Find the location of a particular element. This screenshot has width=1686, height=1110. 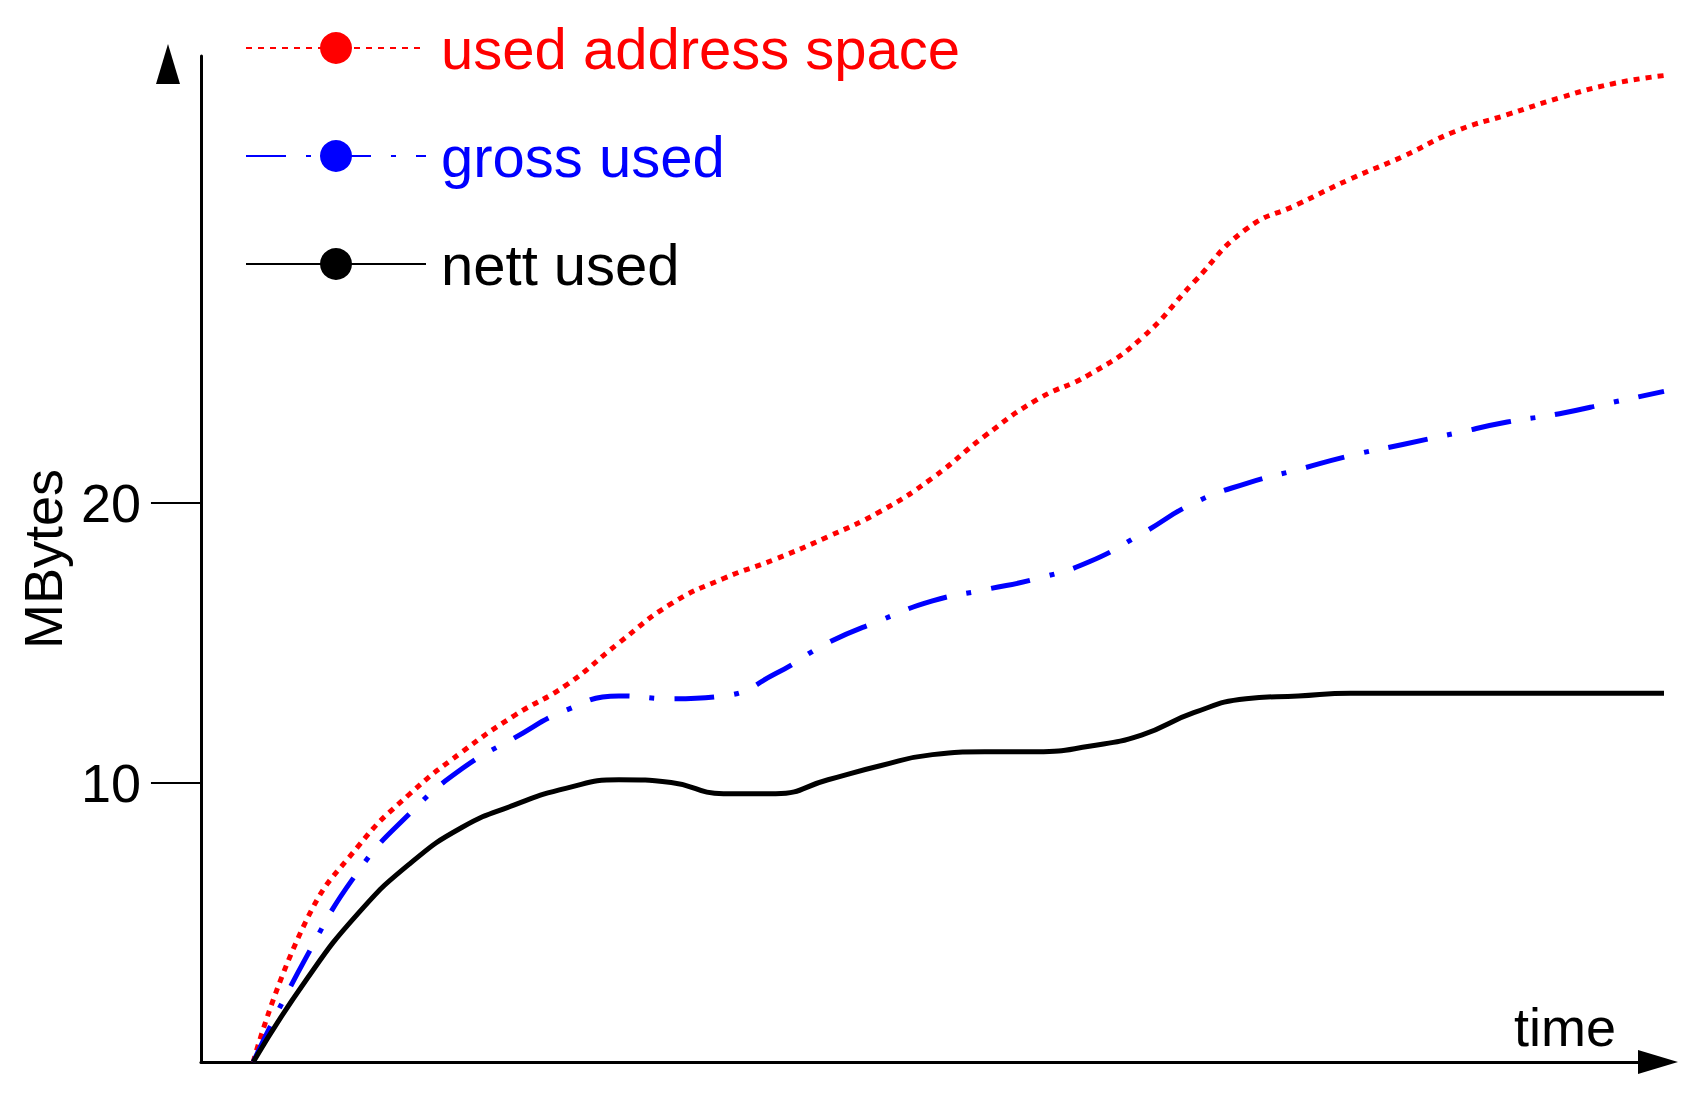

y-tick-label: 10 is located at coordinates (110, 782).